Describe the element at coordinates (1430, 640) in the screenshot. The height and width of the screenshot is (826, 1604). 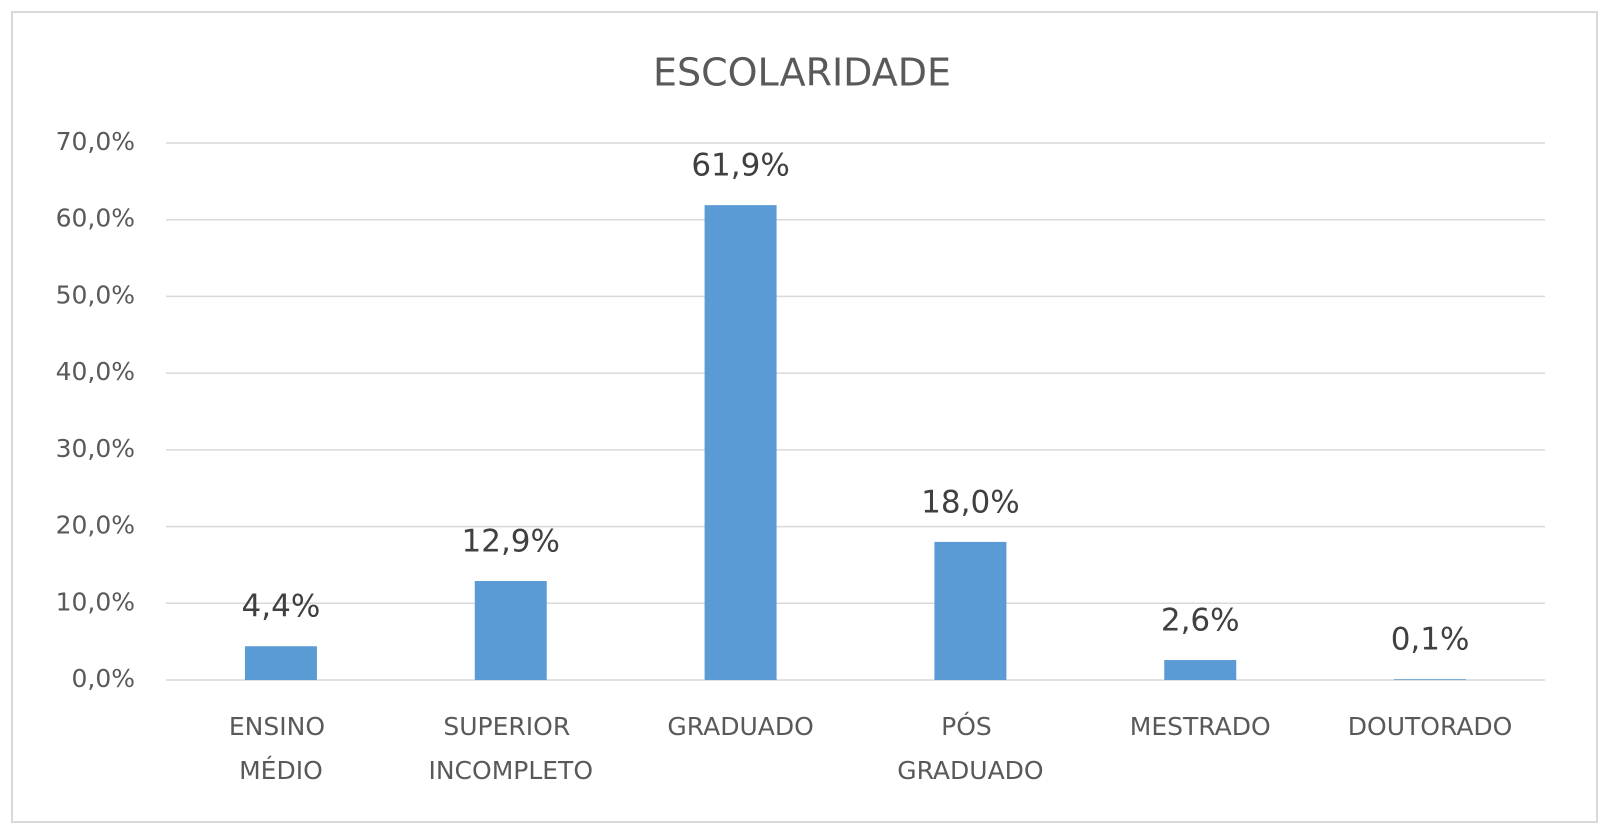
I see `value-label: 0,1%` at that location.